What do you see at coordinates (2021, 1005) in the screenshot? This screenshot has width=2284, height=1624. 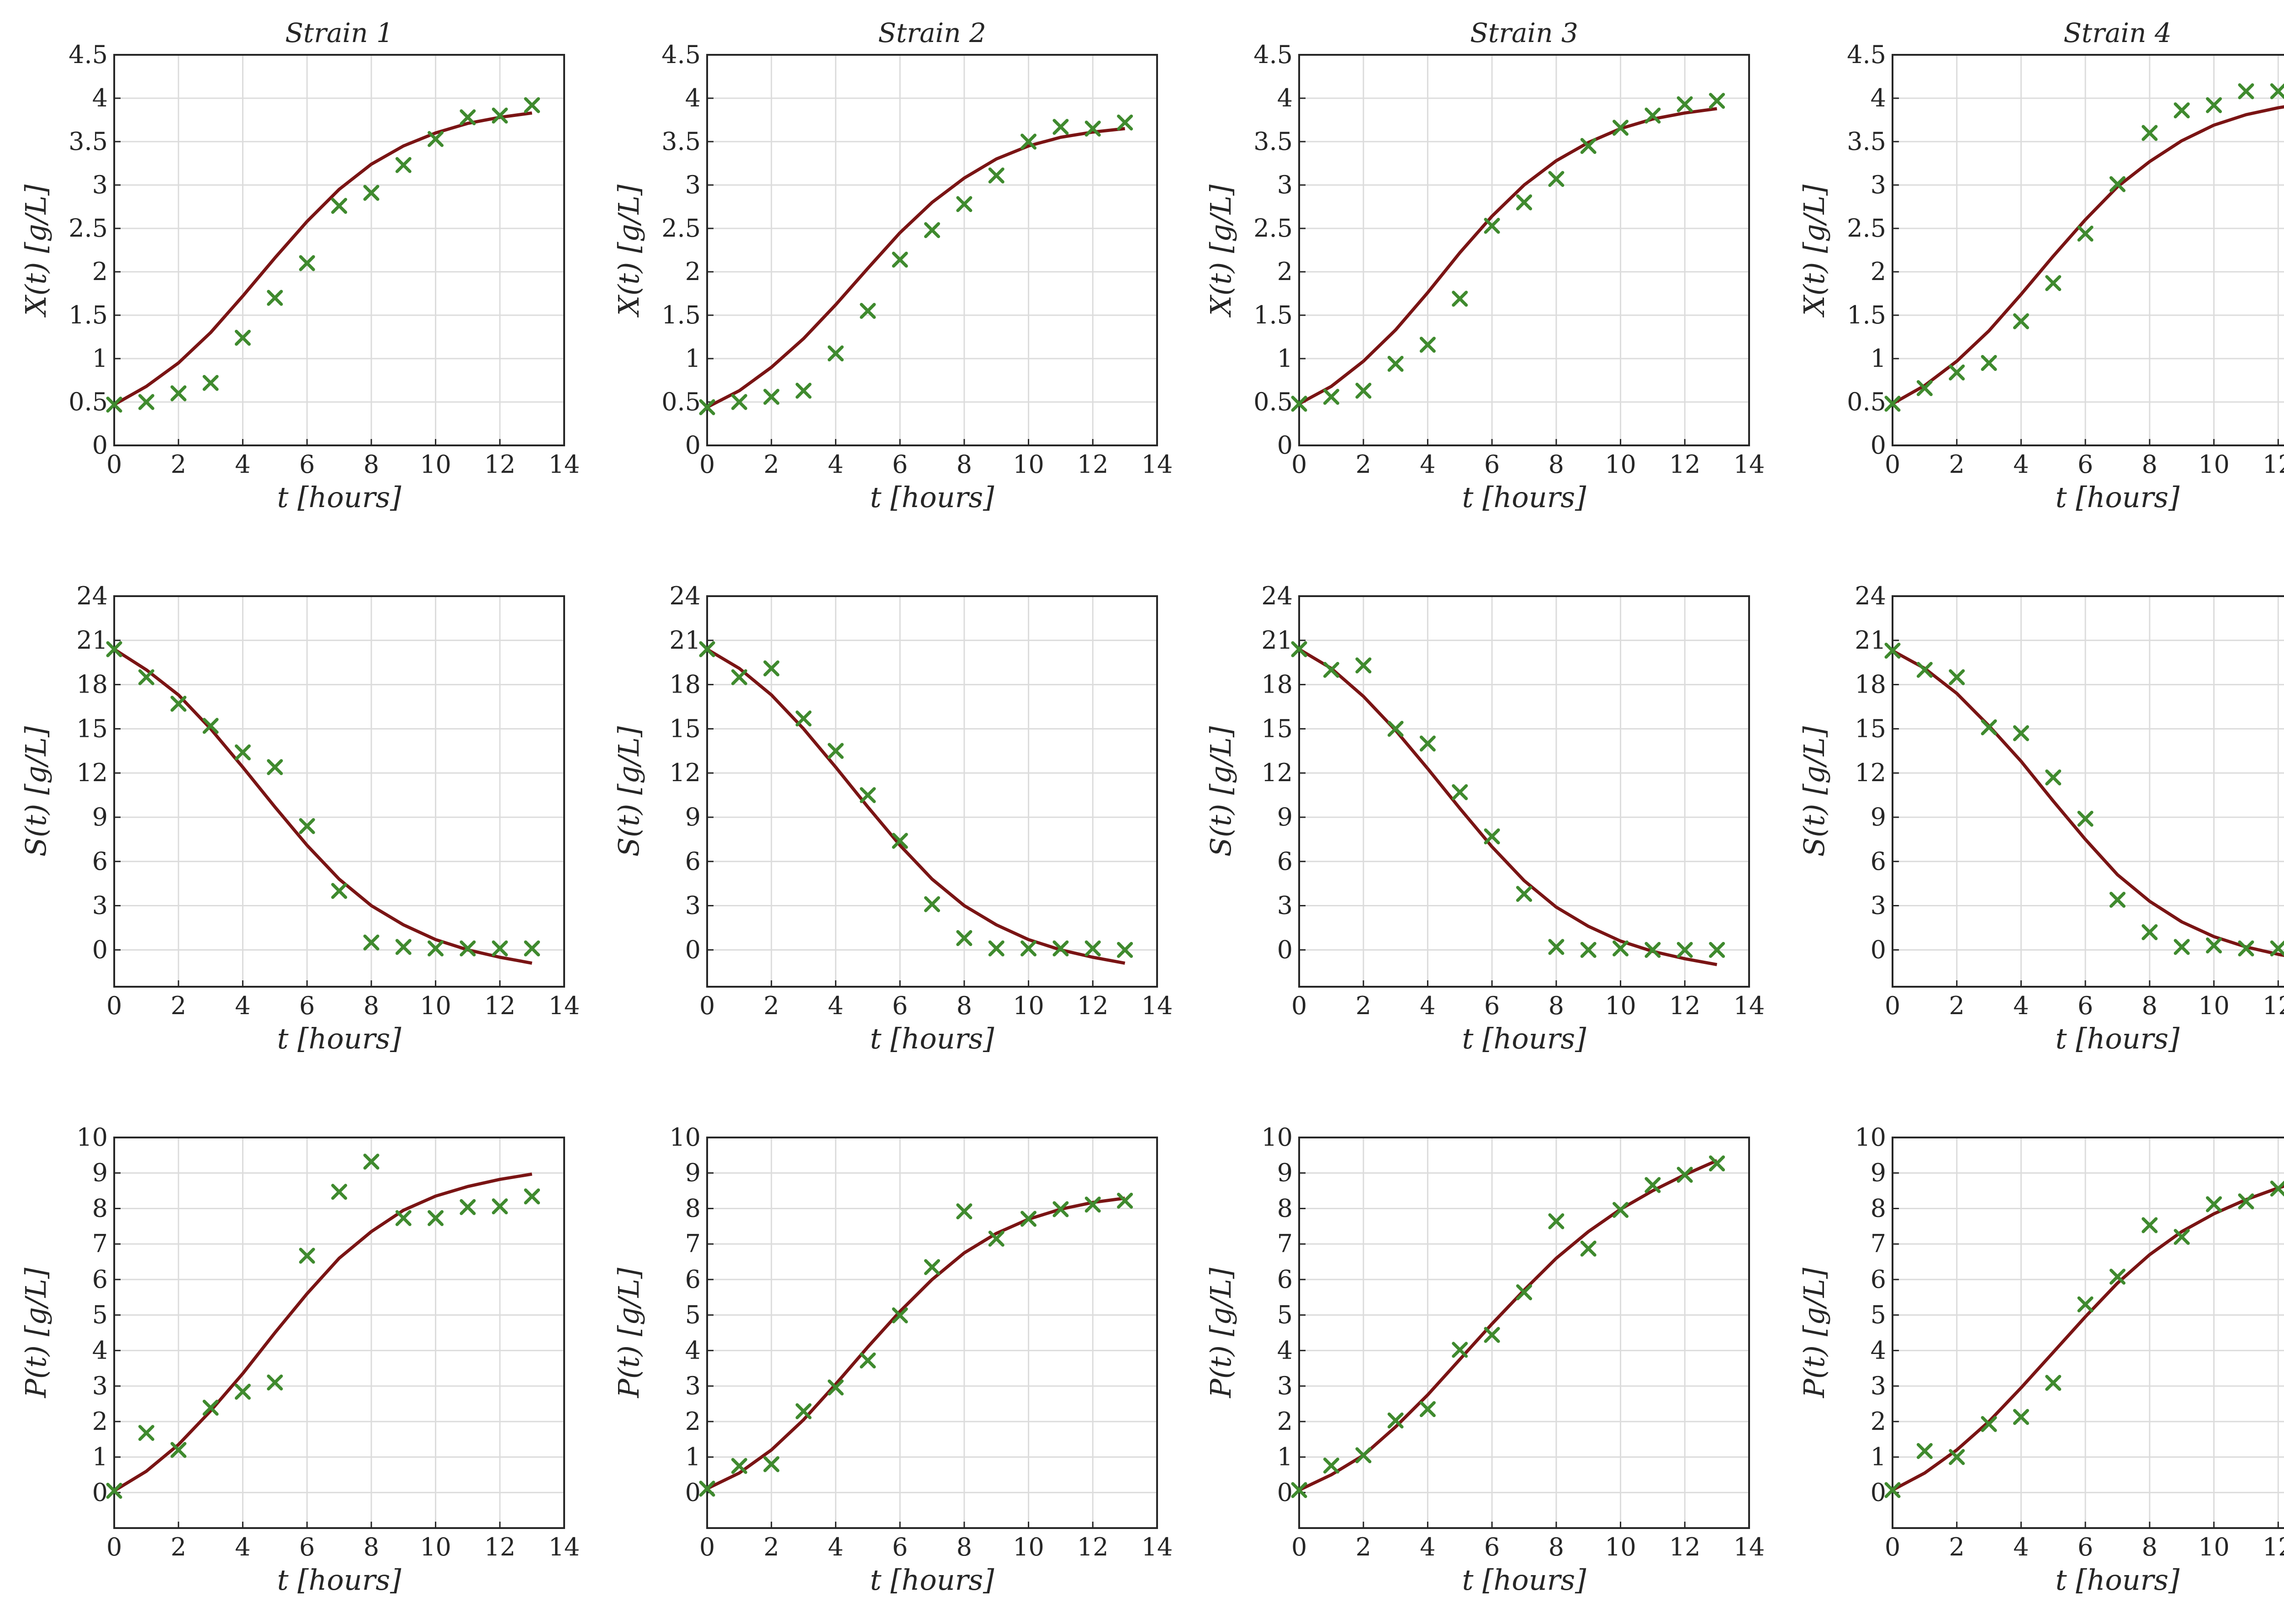 I see `x-tick-label: 4` at bounding box center [2021, 1005].